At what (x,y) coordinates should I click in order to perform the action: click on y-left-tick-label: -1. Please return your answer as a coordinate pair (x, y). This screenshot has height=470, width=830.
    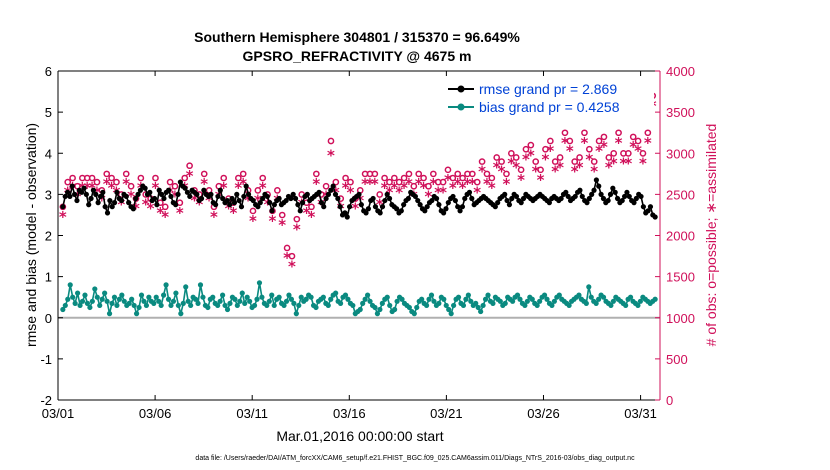
    Looking at the image, I should click on (46, 359).